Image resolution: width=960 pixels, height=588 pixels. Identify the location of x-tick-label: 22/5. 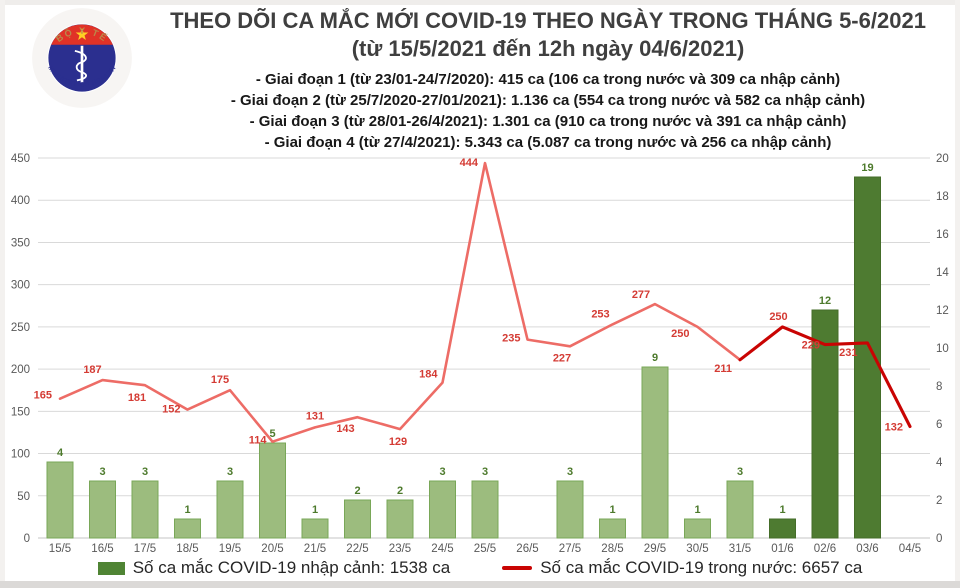
(357, 549).